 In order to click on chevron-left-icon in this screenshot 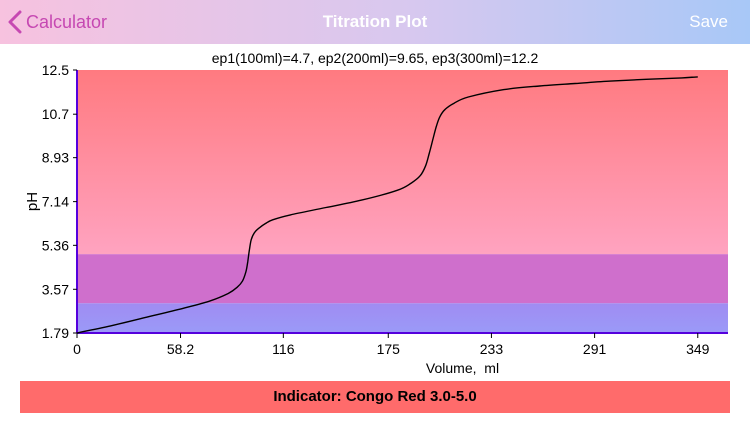, I will do `click(15, 22)`.